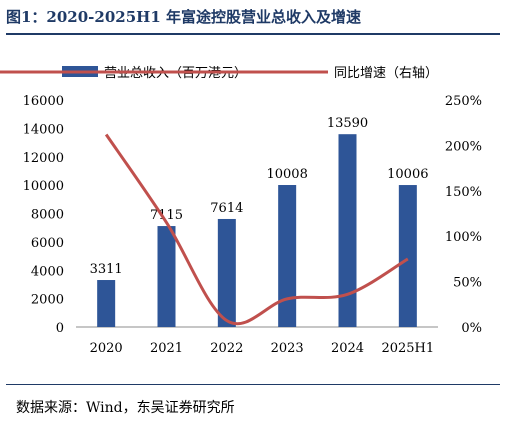 This screenshot has height=427, width=506. Describe the element at coordinates (106, 269) in the screenshot. I see `bar-label-2020: 3311` at that location.